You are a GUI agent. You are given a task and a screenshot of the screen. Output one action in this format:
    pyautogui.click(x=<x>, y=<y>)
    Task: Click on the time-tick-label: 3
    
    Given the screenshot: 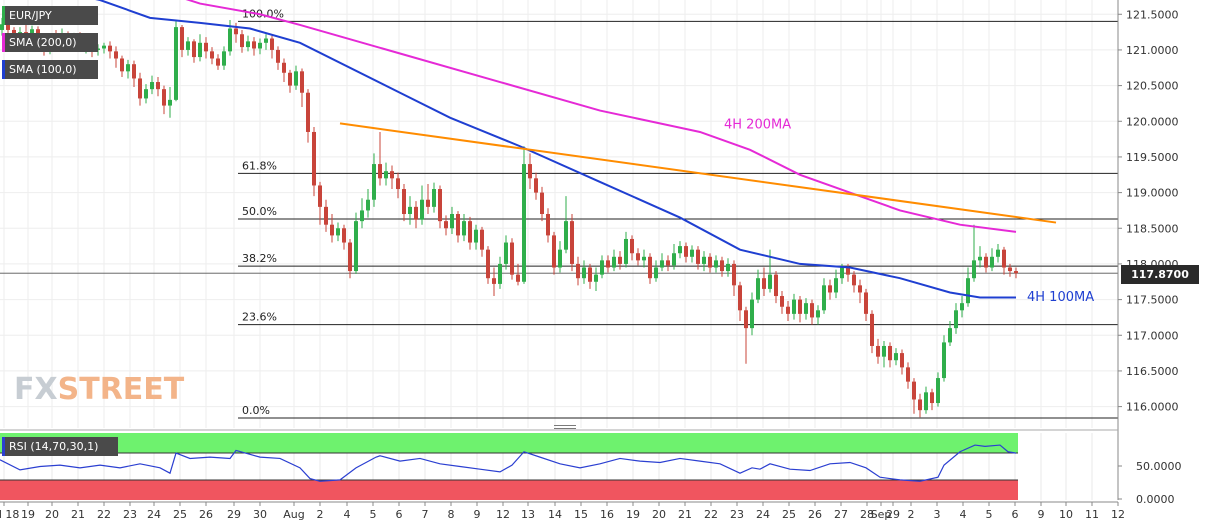 What is the action you would take?
    pyautogui.click(x=937, y=514)
    